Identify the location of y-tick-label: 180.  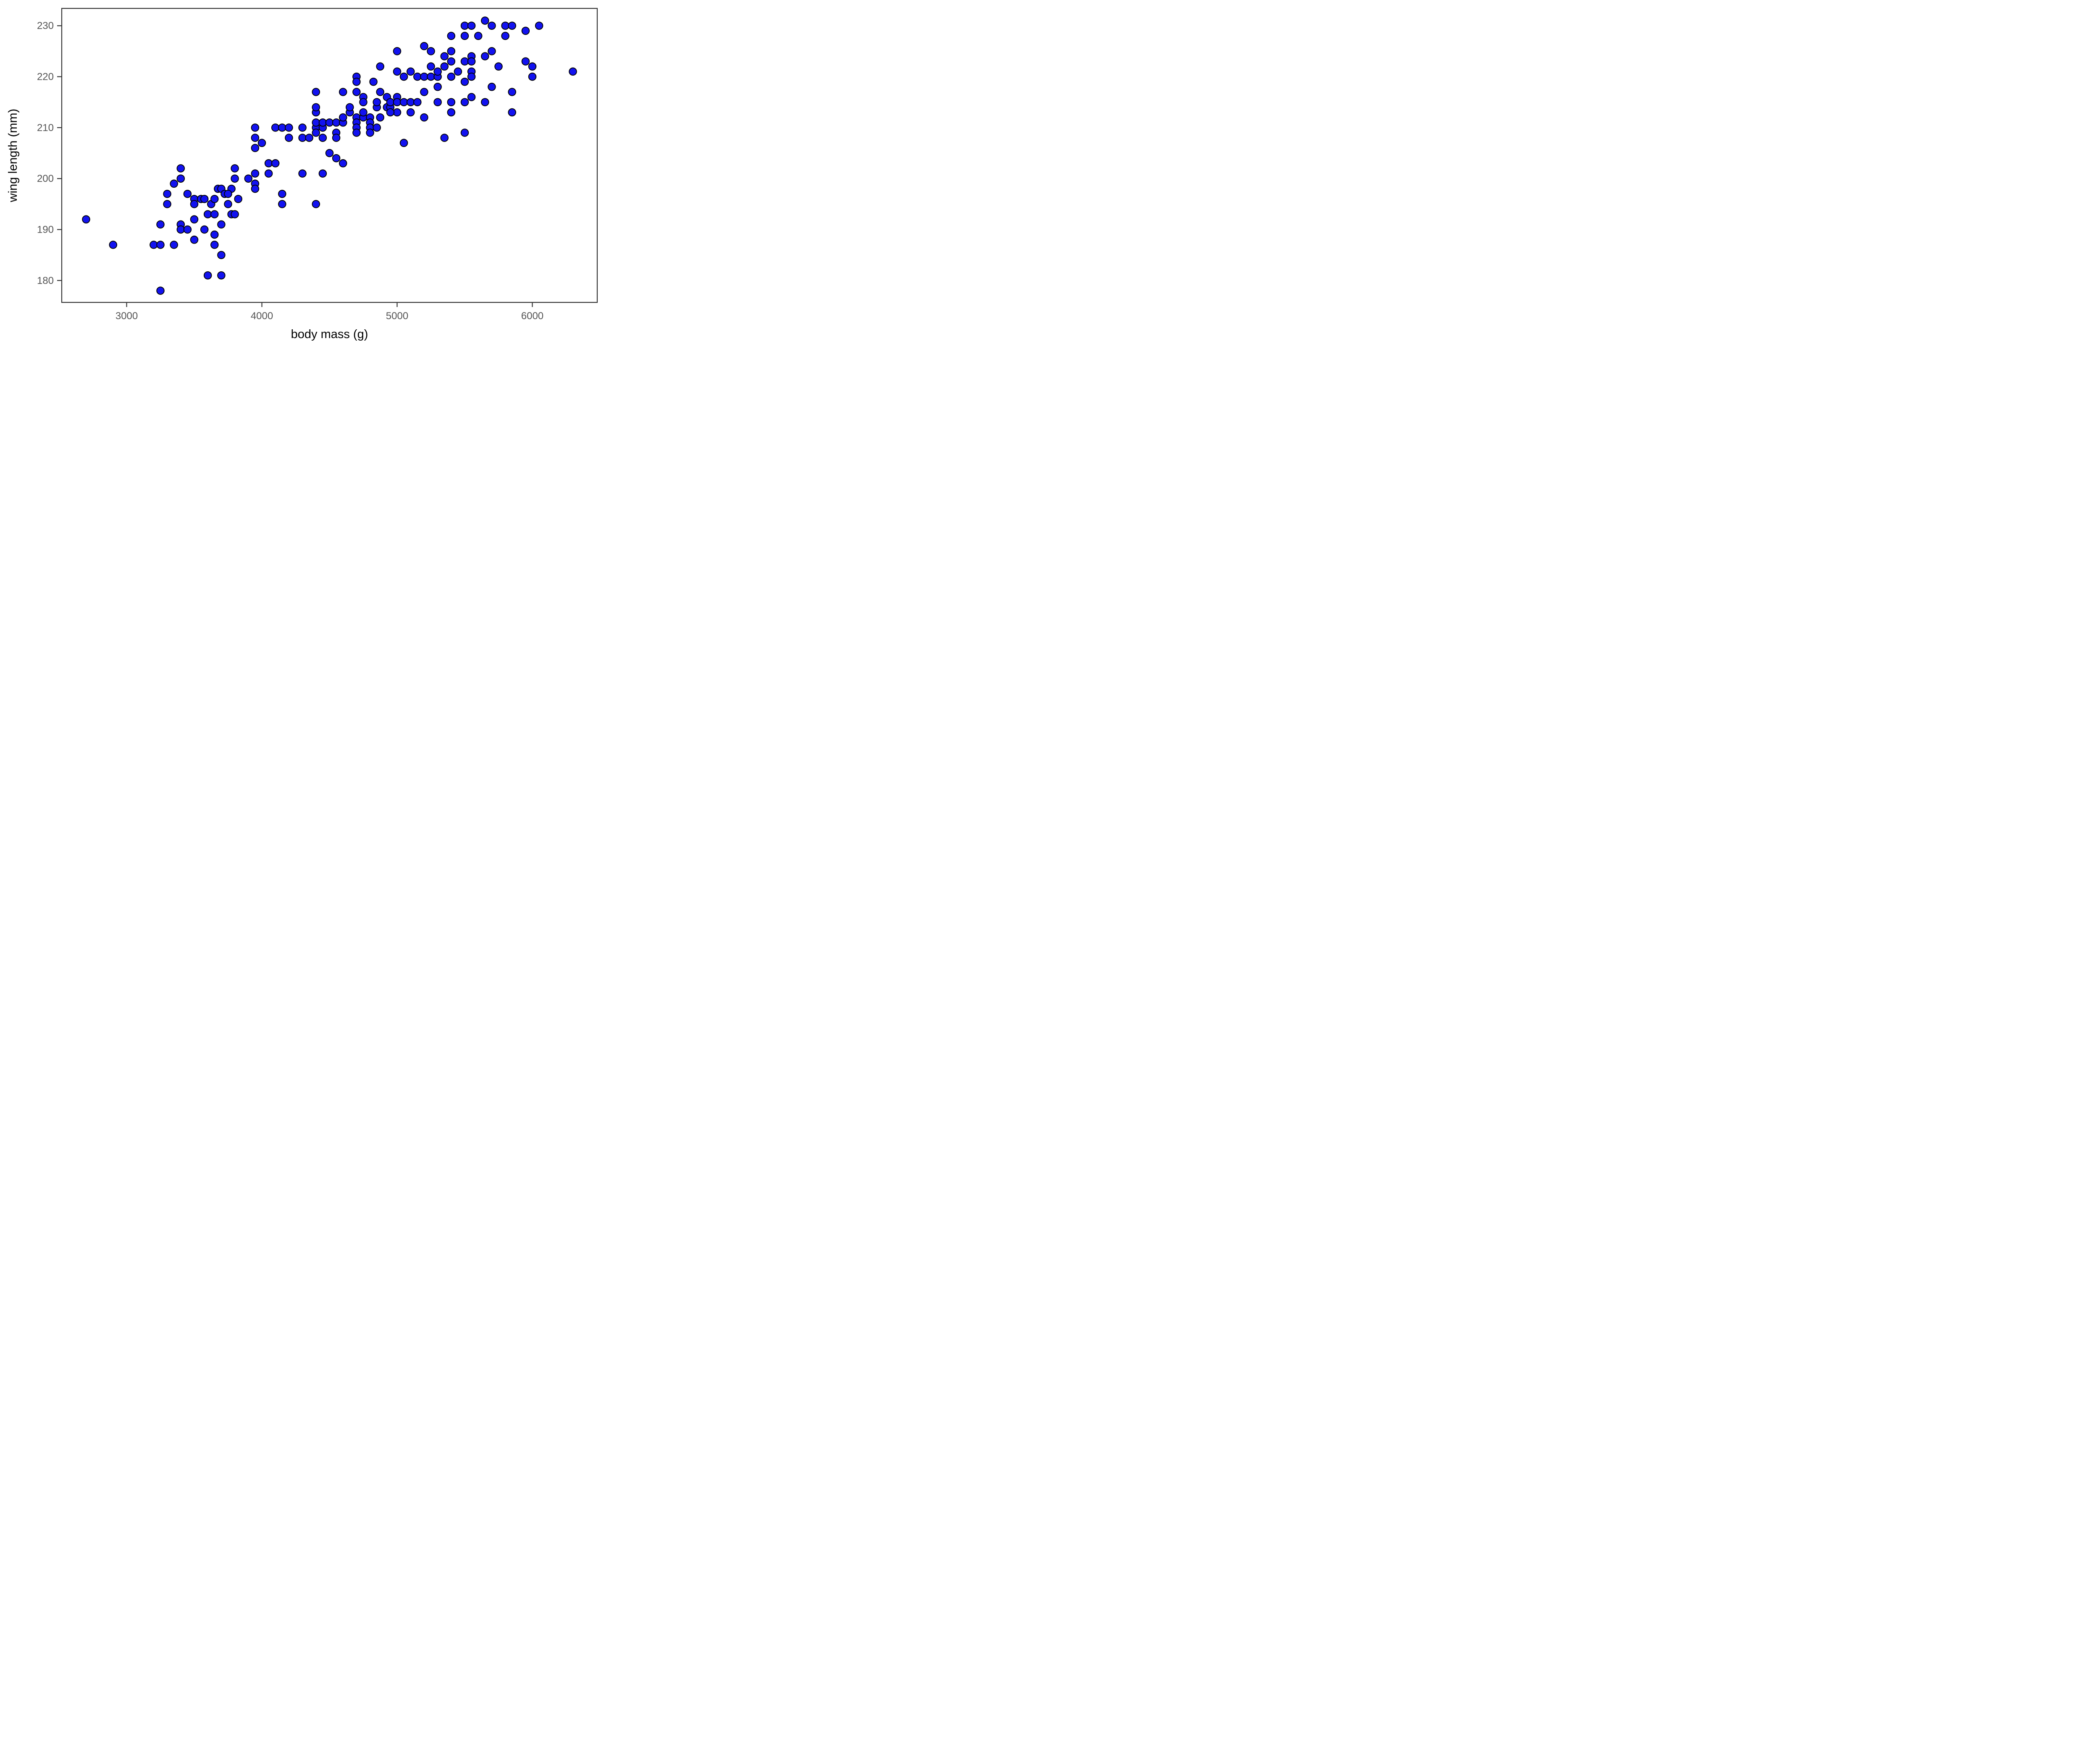
(45, 280).